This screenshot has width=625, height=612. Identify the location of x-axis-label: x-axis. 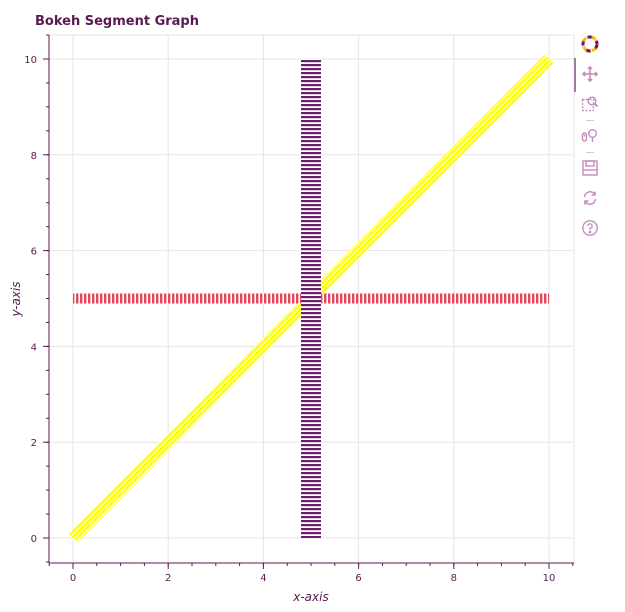
(310, 597).